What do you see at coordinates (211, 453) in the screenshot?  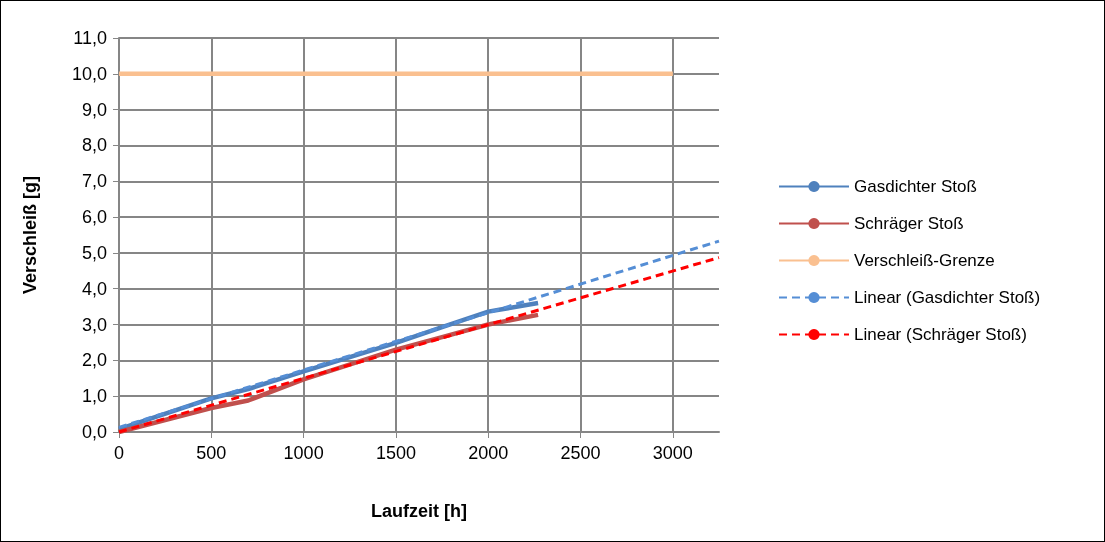 I see `x-tick-label: 500` at bounding box center [211, 453].